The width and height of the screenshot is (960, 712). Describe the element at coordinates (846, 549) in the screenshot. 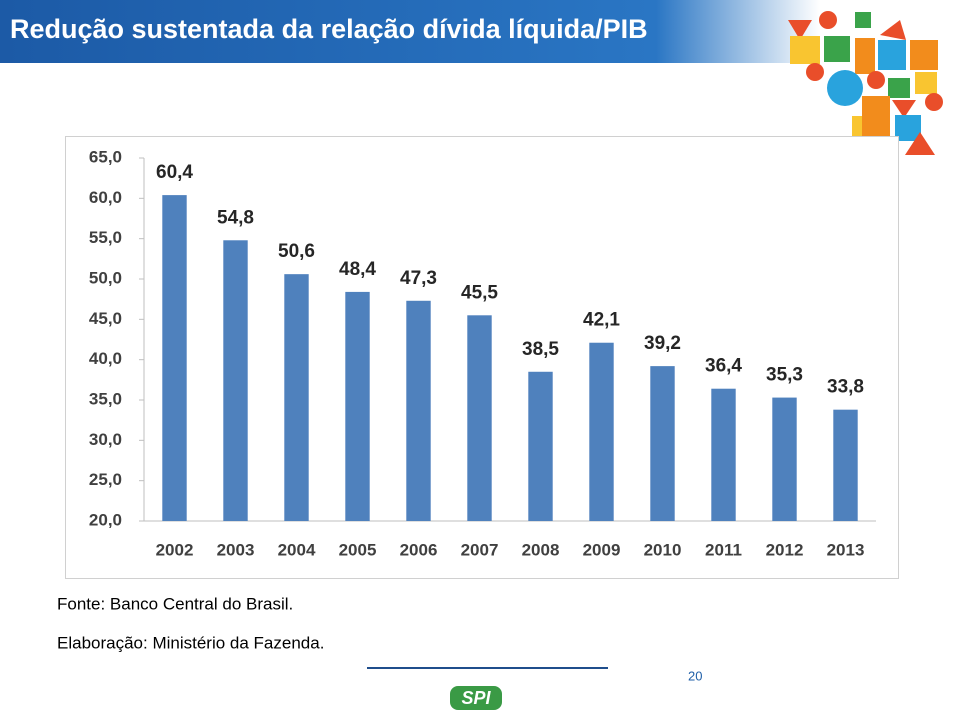

I see `x-tick-label: 2013` at that location.